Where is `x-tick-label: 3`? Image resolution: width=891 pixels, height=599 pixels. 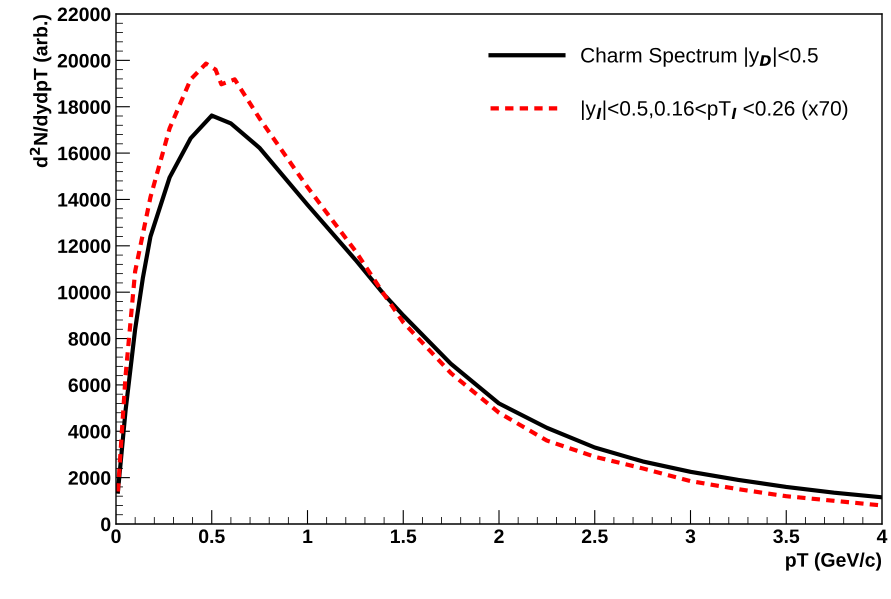
x-tick-label: 3 is located at coordinates (691, 536).